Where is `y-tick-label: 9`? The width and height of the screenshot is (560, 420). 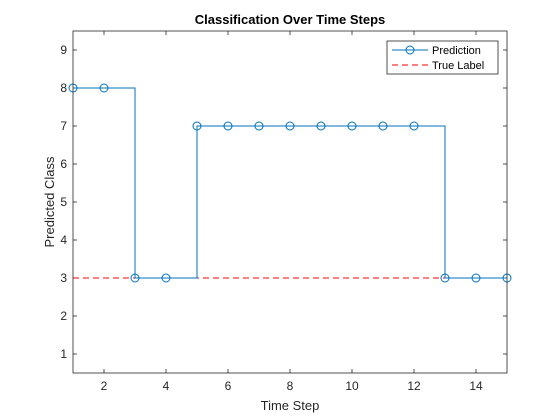 y-tick-label: 9 is located at coordinates (63, 50).